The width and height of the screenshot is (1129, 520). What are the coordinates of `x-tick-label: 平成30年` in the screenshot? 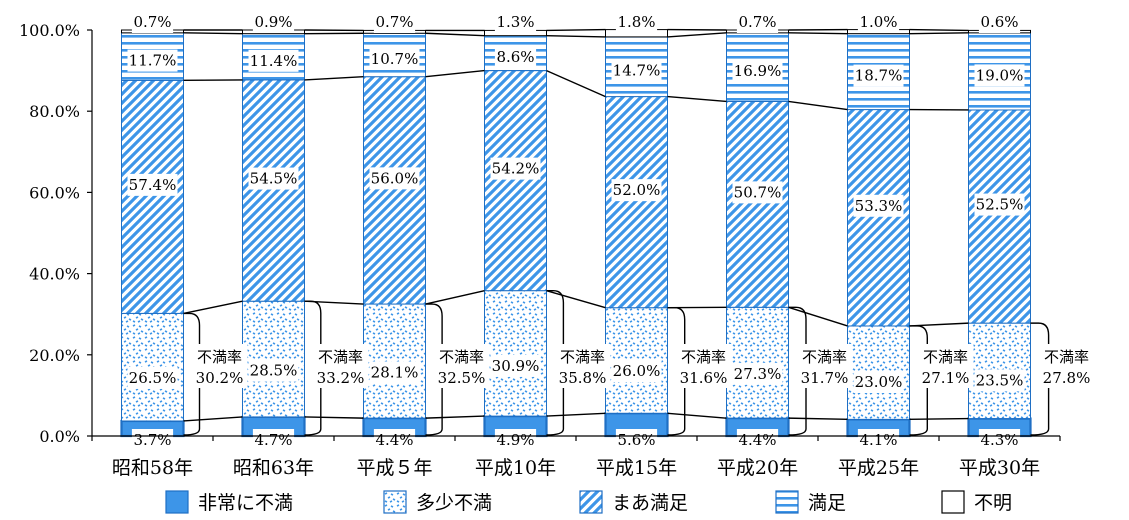 It's located at (999, 468).